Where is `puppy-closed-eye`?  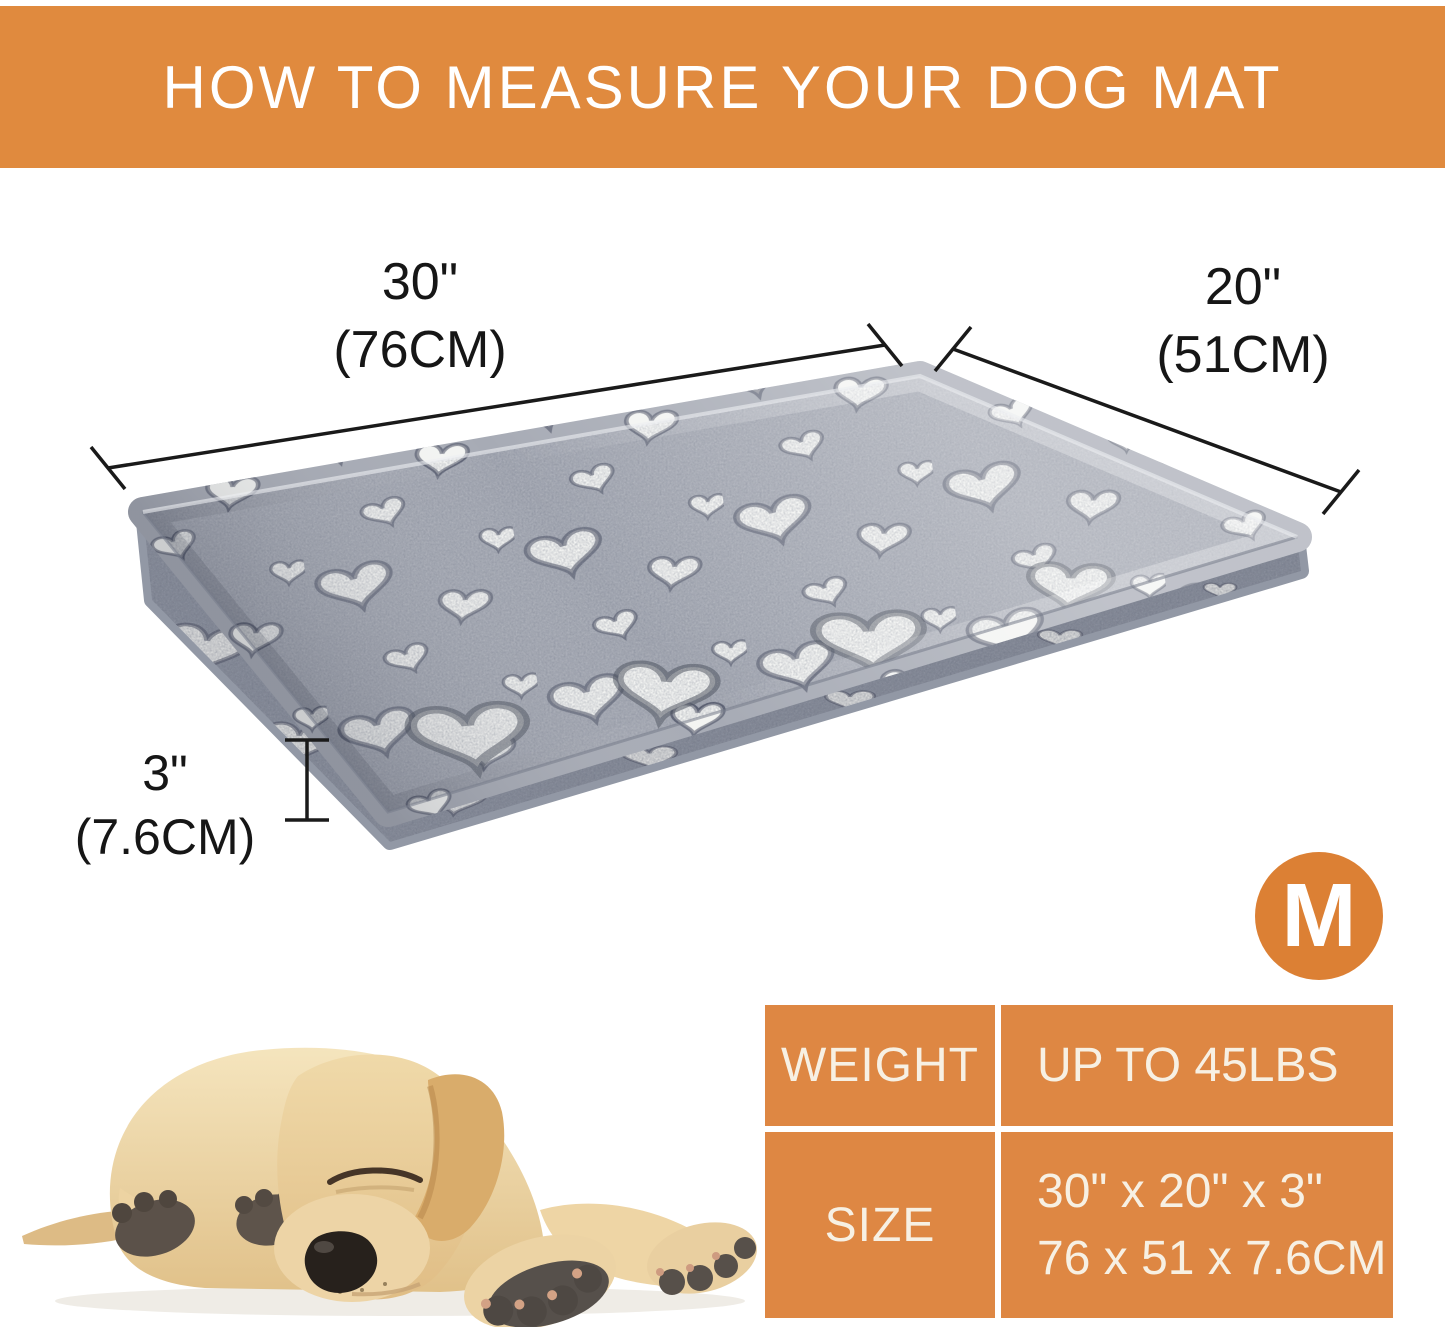 puppy-closed-eye is located at coordinates (375, 1176).